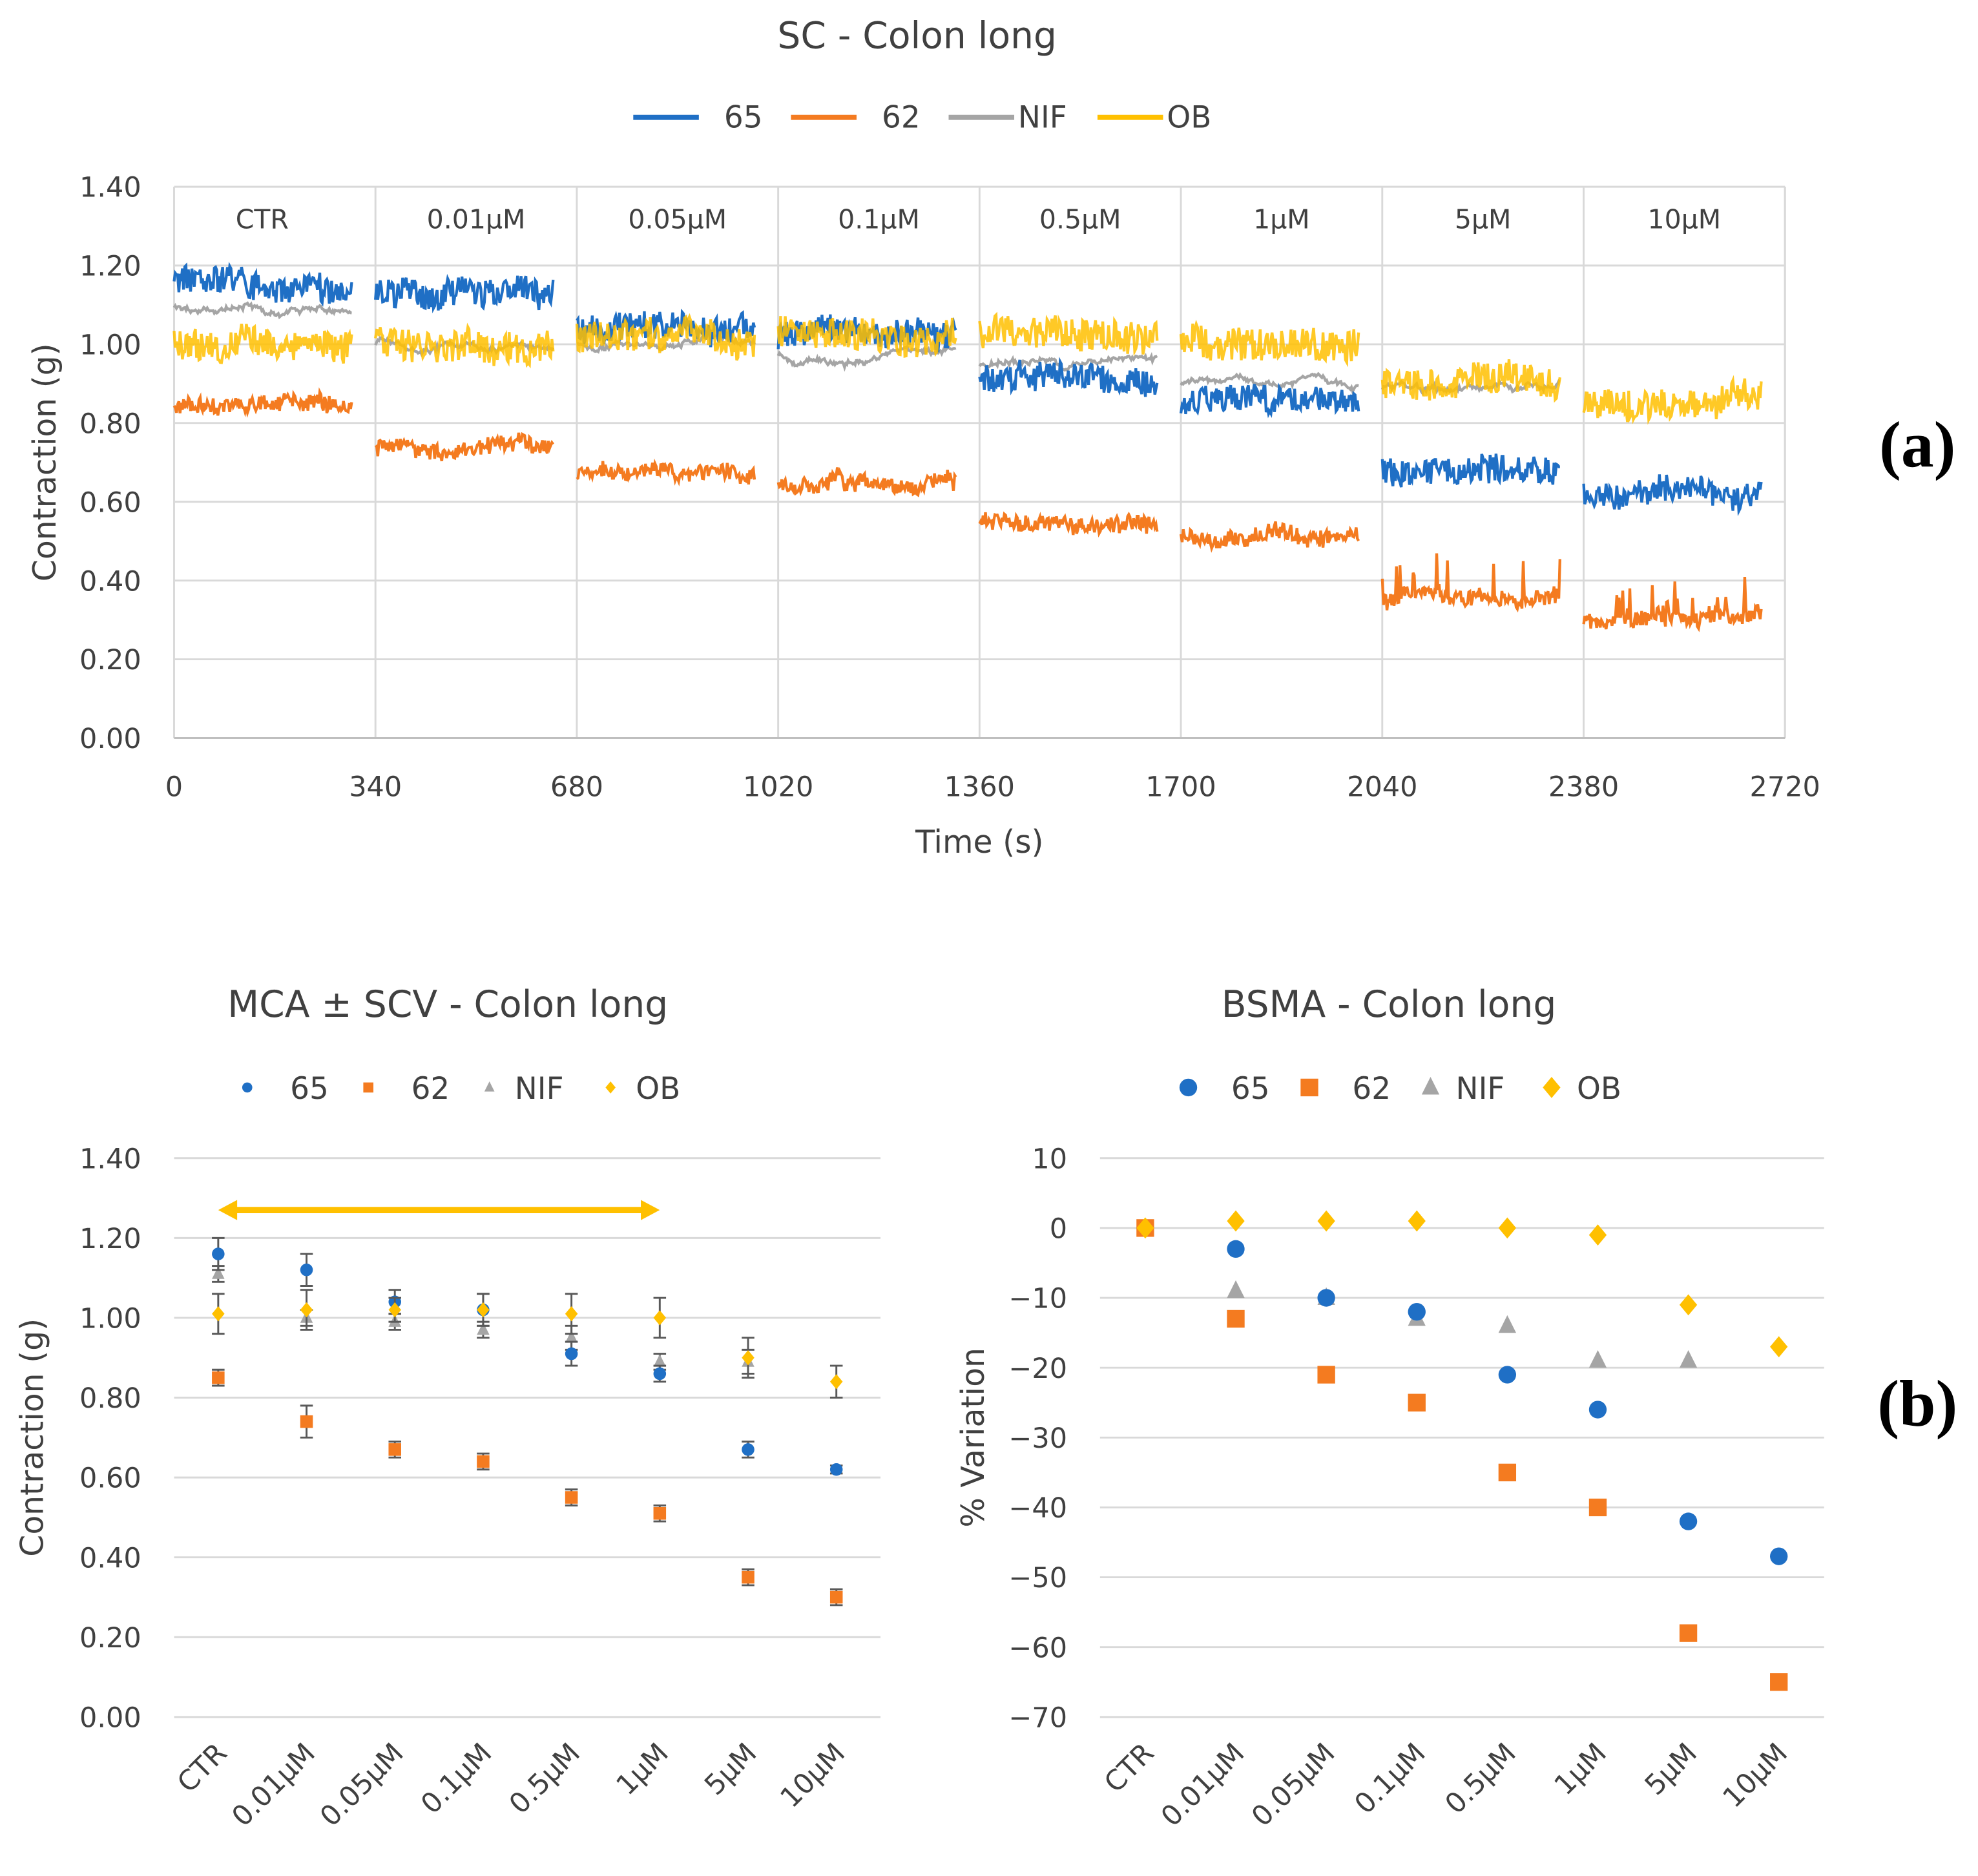 This screenshot has height=1876, width=1978. I want to click on x-tick-label: 2040, so click(1382, 787).